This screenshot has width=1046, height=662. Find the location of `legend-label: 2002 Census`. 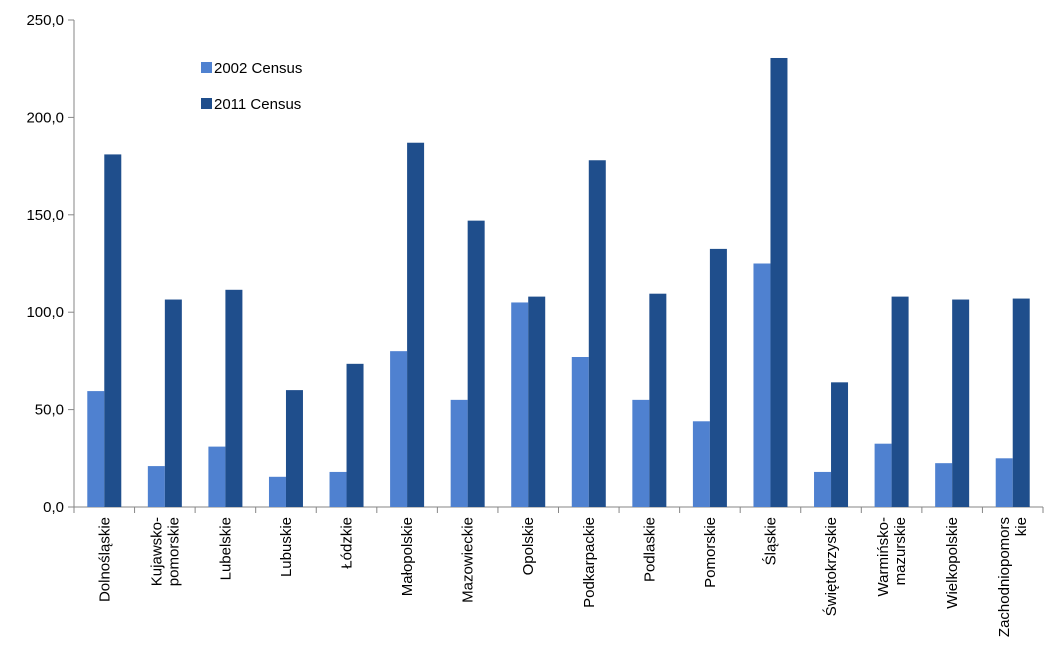

legend-label: 2002 Census is located at coordinates (258, 68).